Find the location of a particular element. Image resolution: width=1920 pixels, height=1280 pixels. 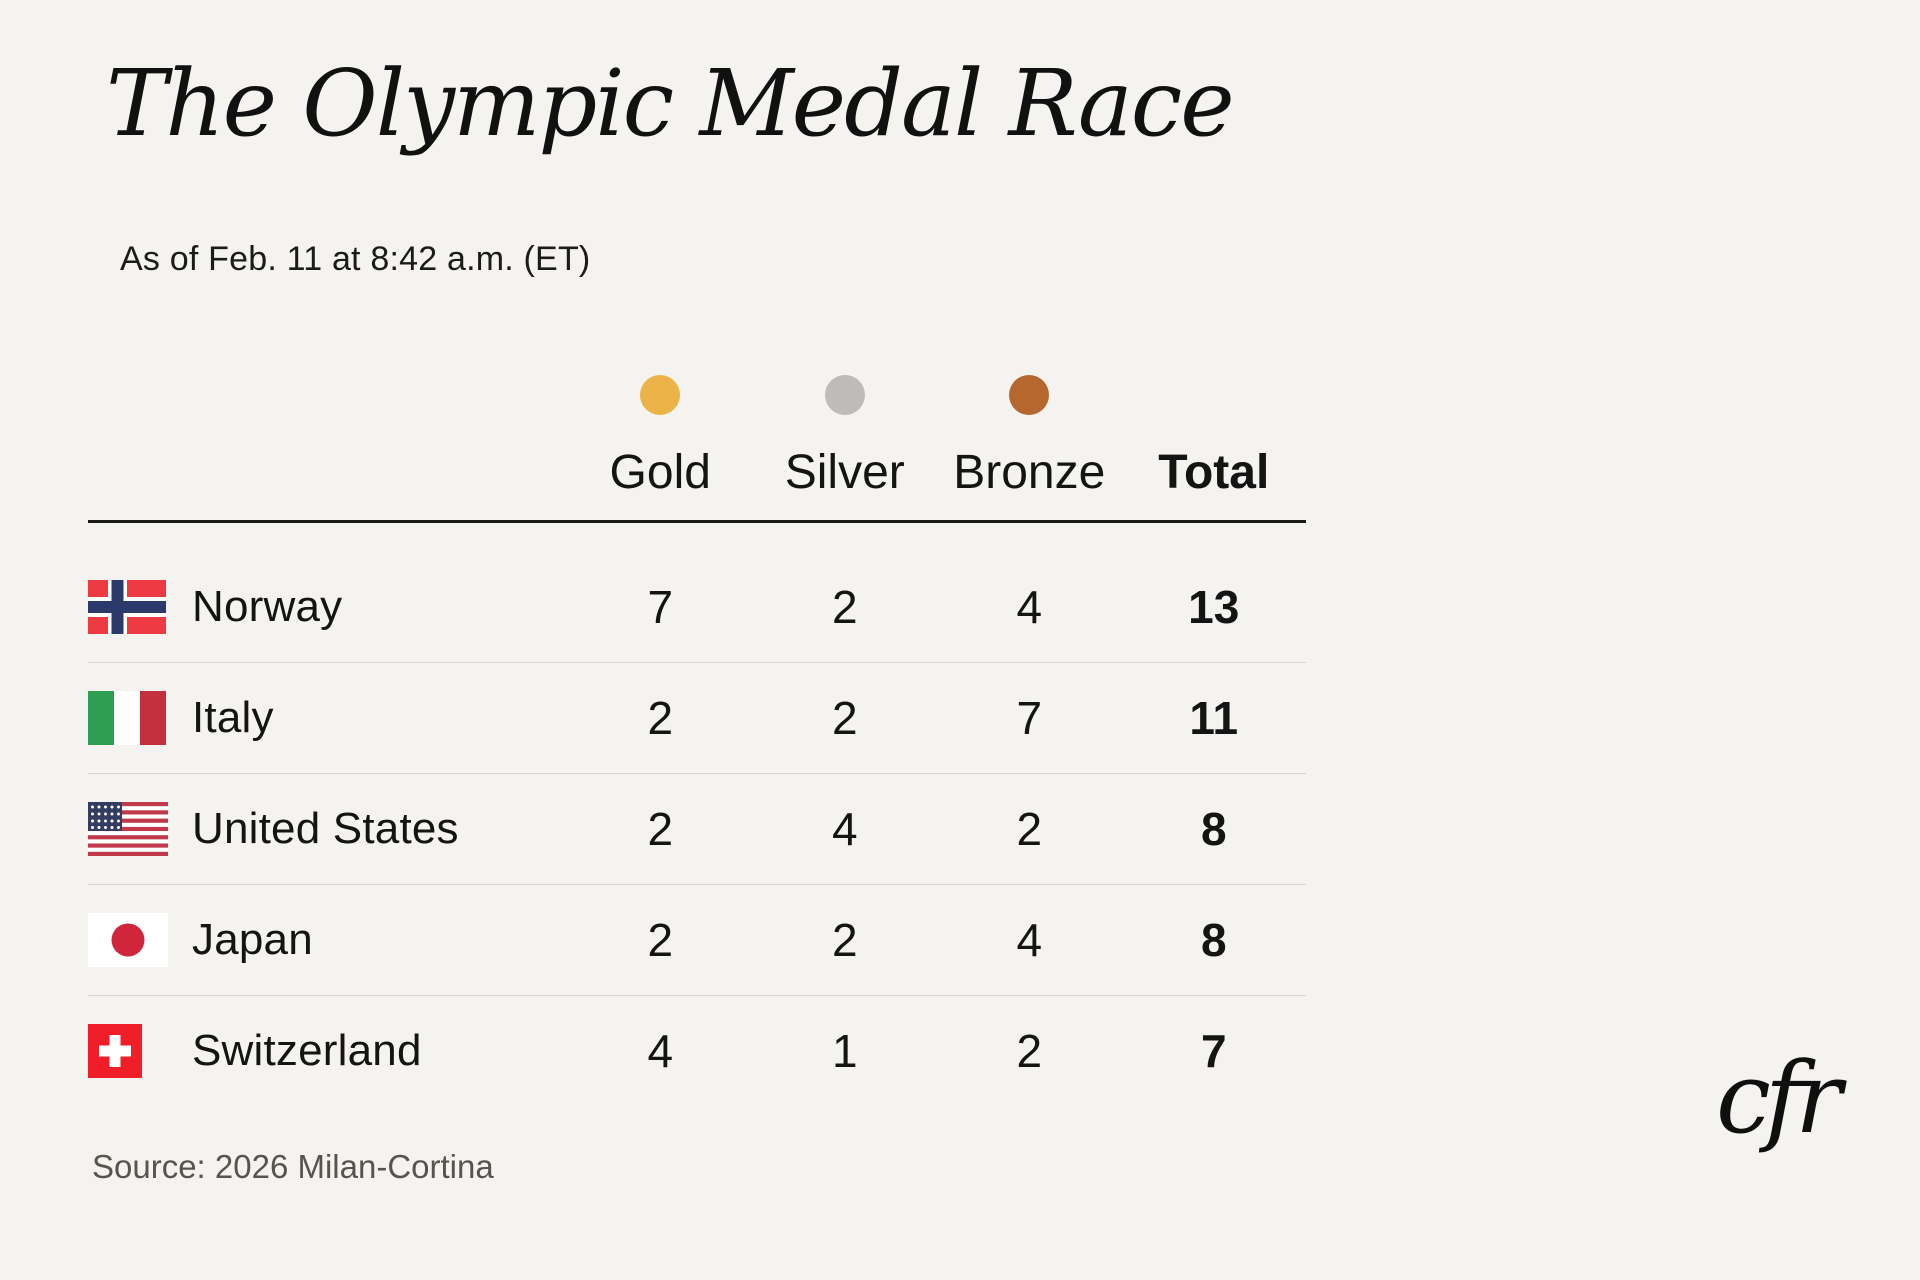

table-header: Gold Silver Bronze Total is located at coordinates (697, 441).